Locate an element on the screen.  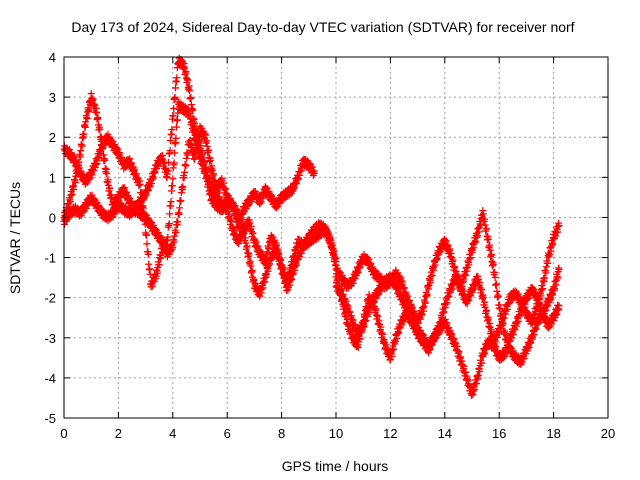
y-tick-label: -4 is located at coordinates (50, 378).